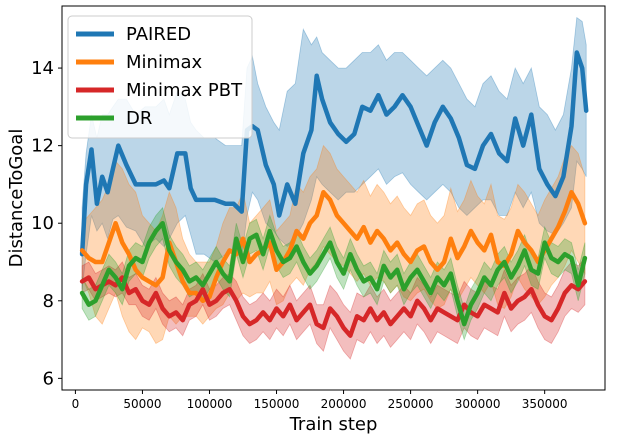 Image resolution: width=627 pixels, height=440 pixels. Describe the element at coordinates (142, 404) in the screenshot. I see `x-tick-label: 50000` at that location.